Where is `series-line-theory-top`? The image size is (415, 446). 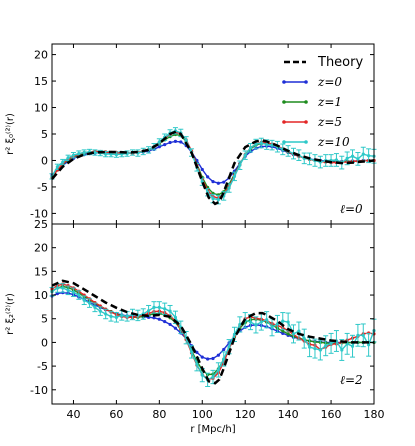 series-line-theory-top is located at coordinates (213, 168).